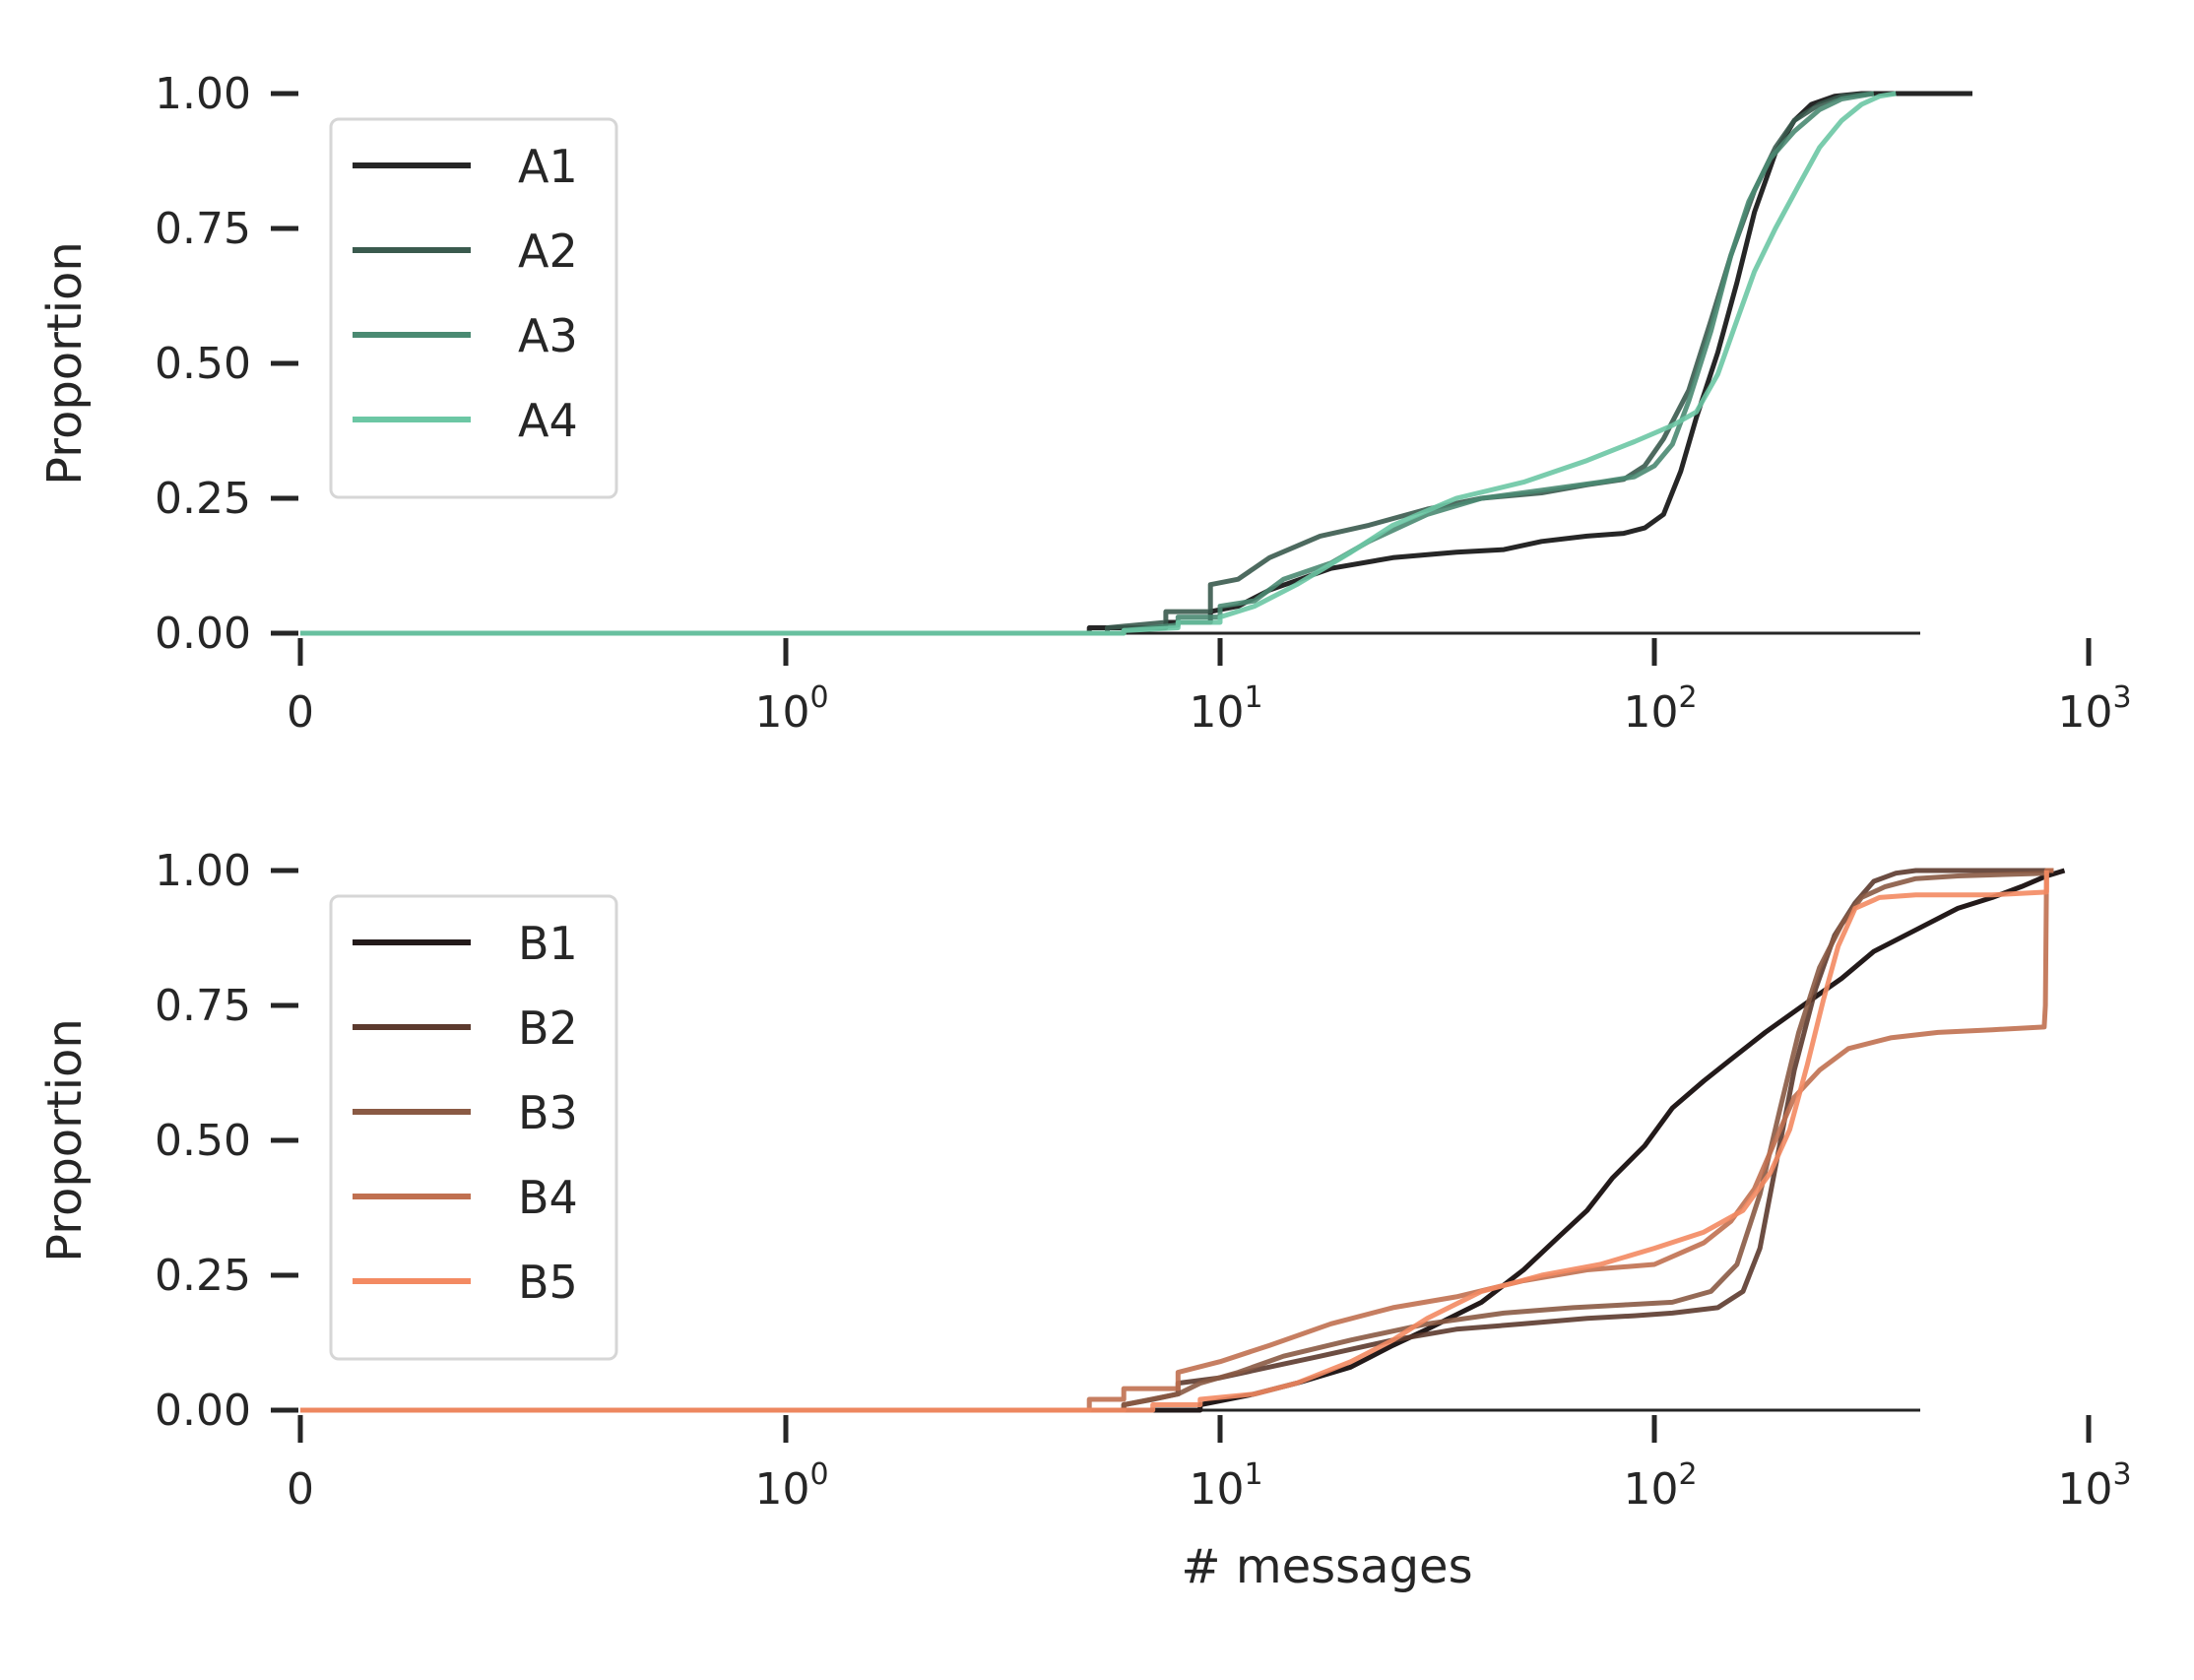  I want to click on legend: B1 B2 B3 B4 B5, so click(474, 1127).